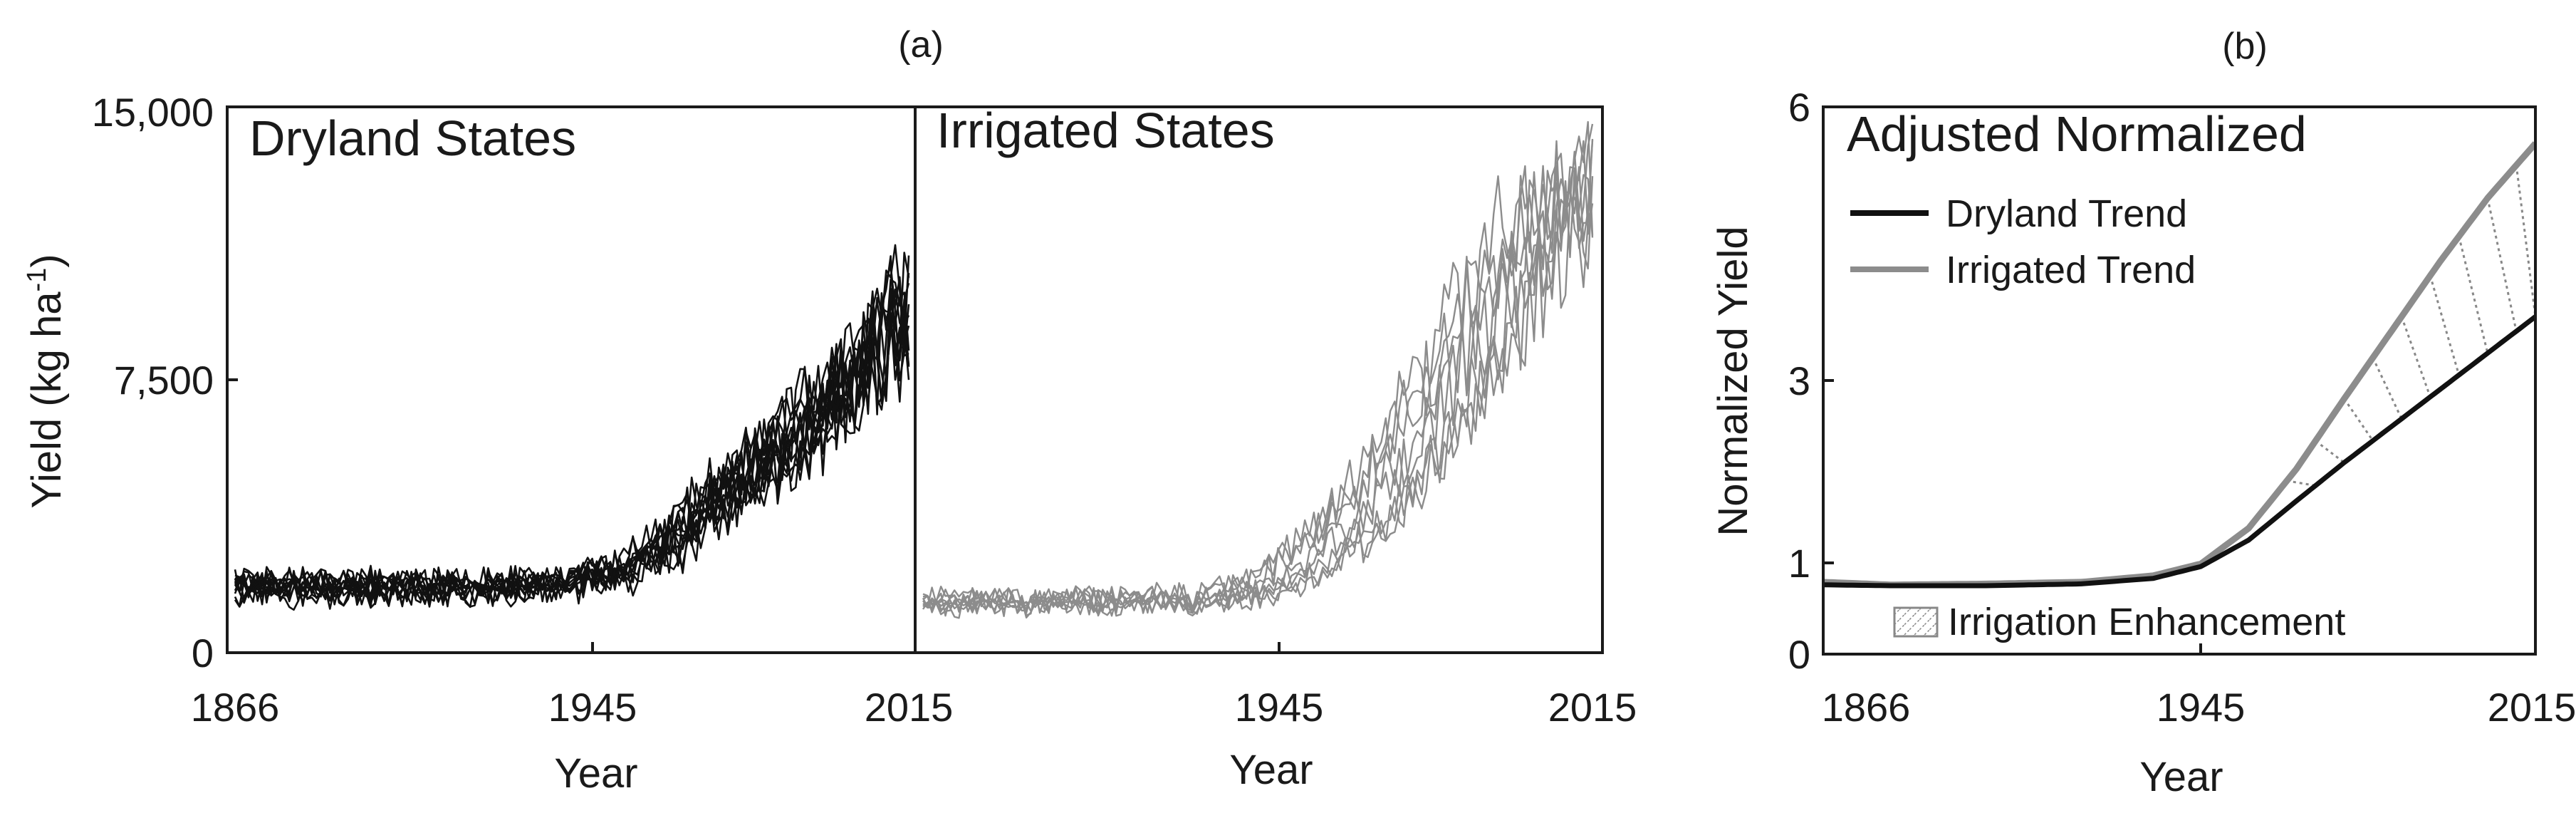 The width and height of the screenshot is (2576, 818). What do you see at coordinates (2245, 46) in the screenshot?
I see `panel-b-label: (b)` at bounding box center [2245, 46].